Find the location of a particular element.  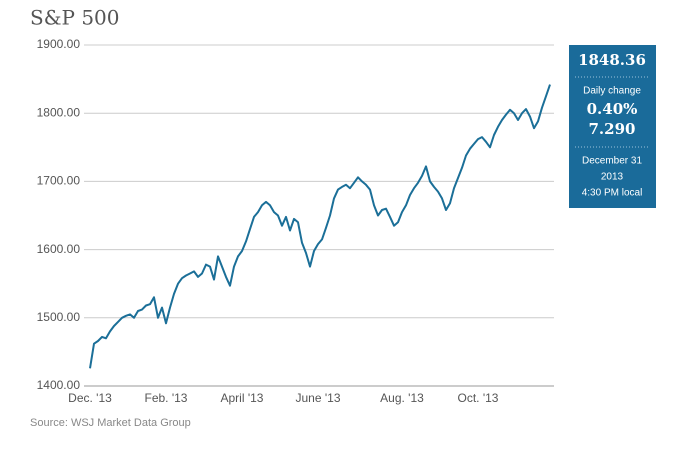

x-tick-label: Oct. '13 is located at coordinates (478, 398).